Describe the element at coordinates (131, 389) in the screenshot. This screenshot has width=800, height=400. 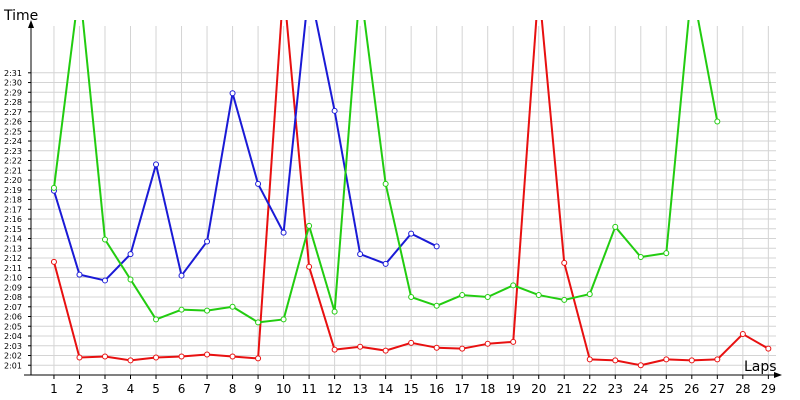
I see `x-tick-label: 4` at that location.